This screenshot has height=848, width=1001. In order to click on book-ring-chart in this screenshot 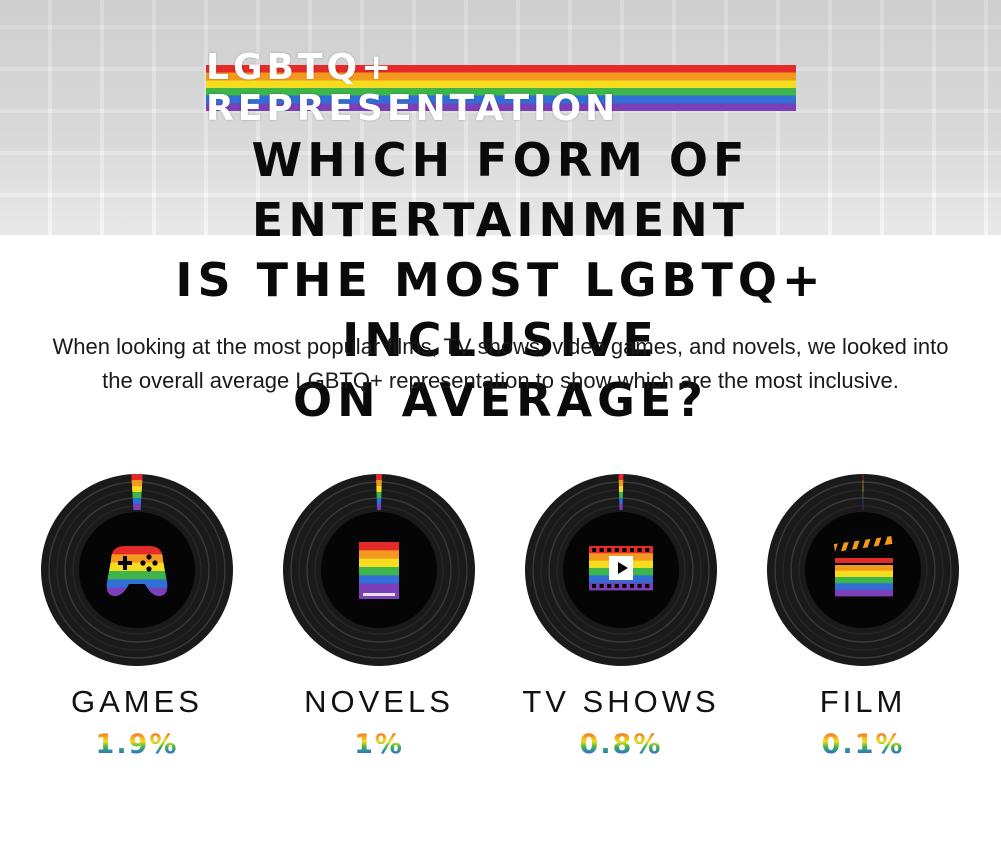, I will do `click(379, 570)`.